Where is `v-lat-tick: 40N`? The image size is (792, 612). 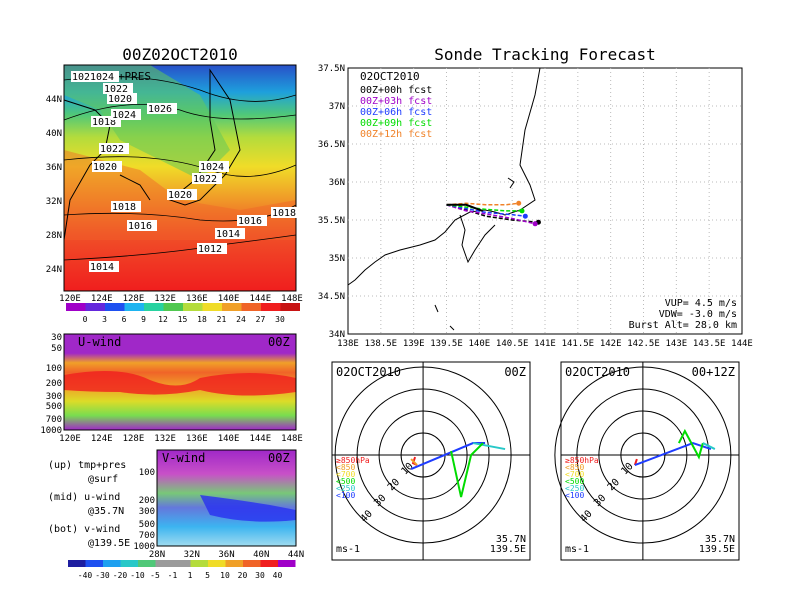 v-lat-tick: 40N is located at coordinates (261, 555).